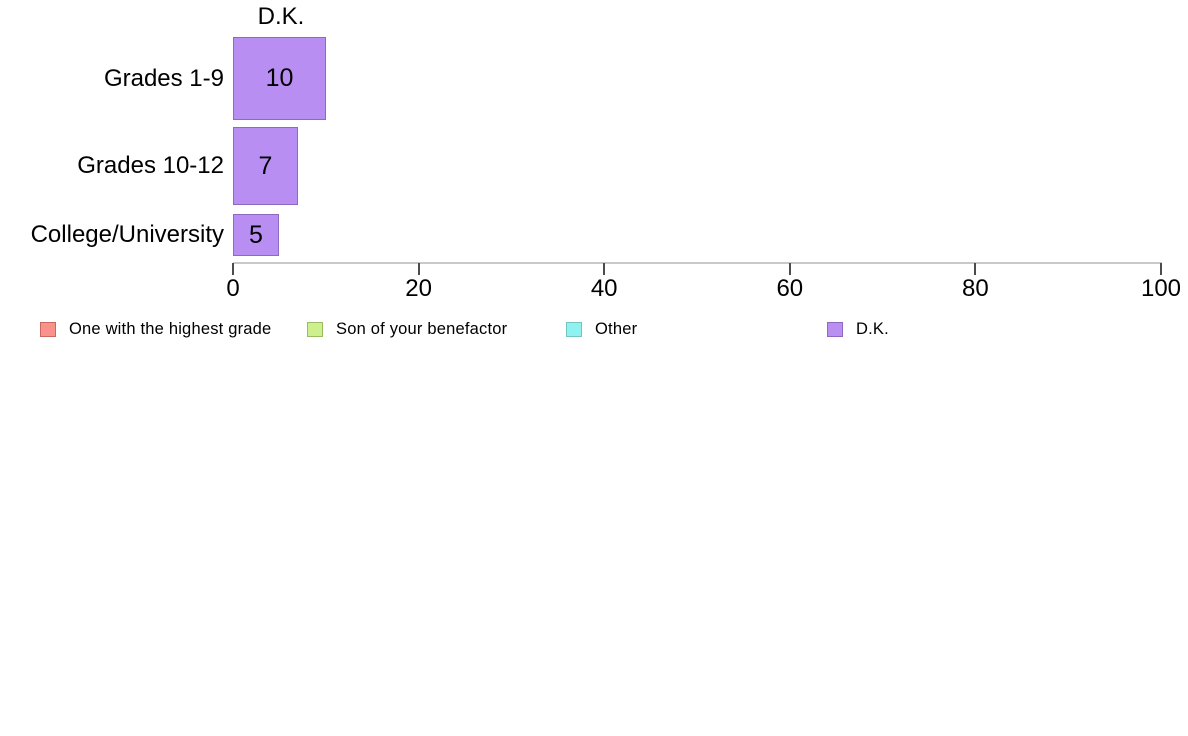  I want to click on chart-title: D.K., so click(281, 16).